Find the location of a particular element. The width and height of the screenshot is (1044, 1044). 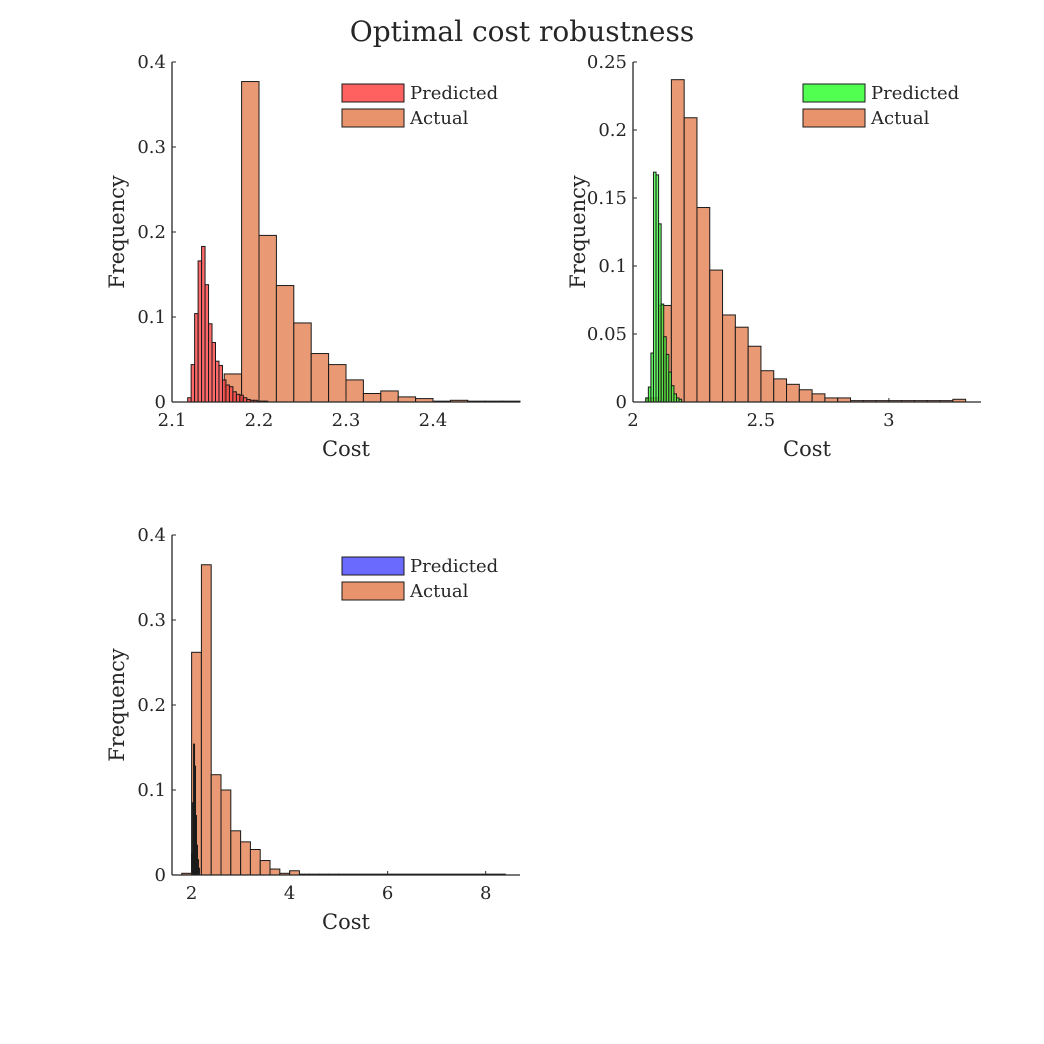

x-tick-label: 6 is located at coordinates (387, 893).